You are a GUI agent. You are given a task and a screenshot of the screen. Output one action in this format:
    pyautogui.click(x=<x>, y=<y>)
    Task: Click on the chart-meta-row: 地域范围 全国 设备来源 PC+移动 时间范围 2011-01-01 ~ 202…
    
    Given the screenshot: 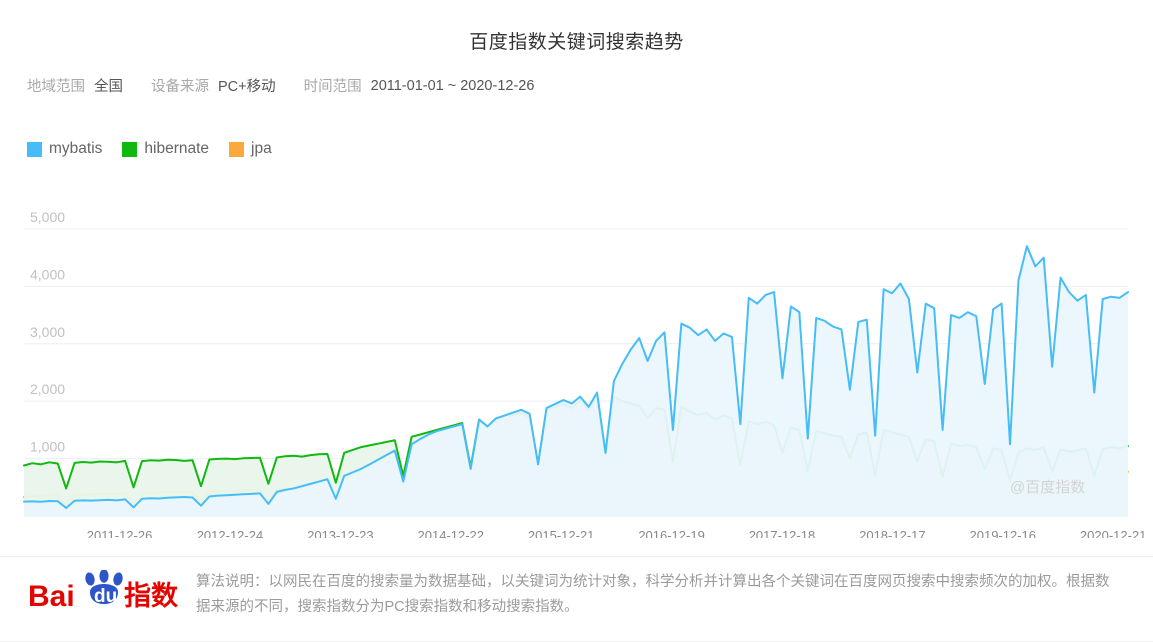 What is the action you would take?
    pyautogui.click(x=280, y=85)
    